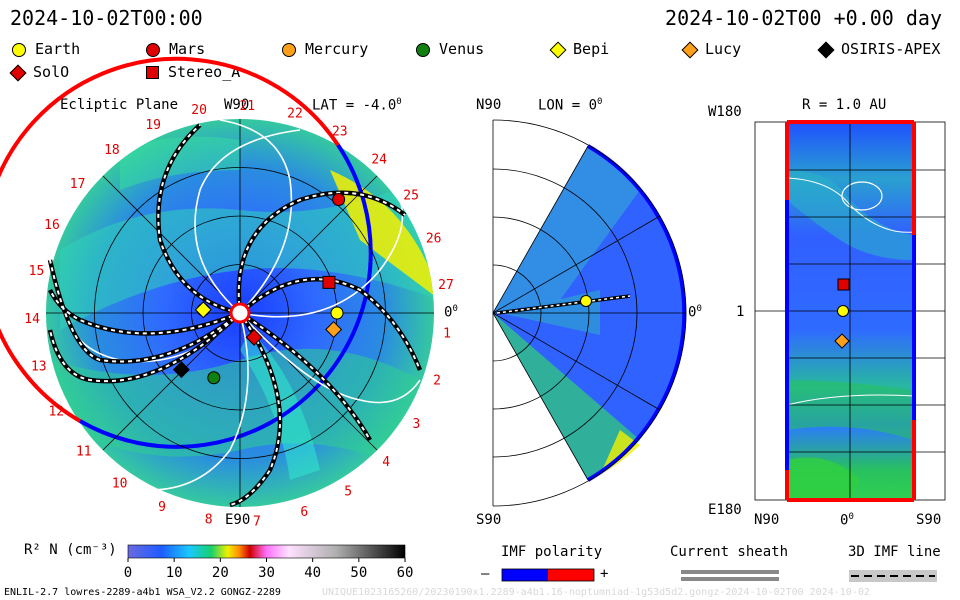 This screenshot has height=600, width=960. What do you see at coordinates (152, 72) in the screenshot?
I see `stereo-a-marker-icon` at bounding box center [152, 72].